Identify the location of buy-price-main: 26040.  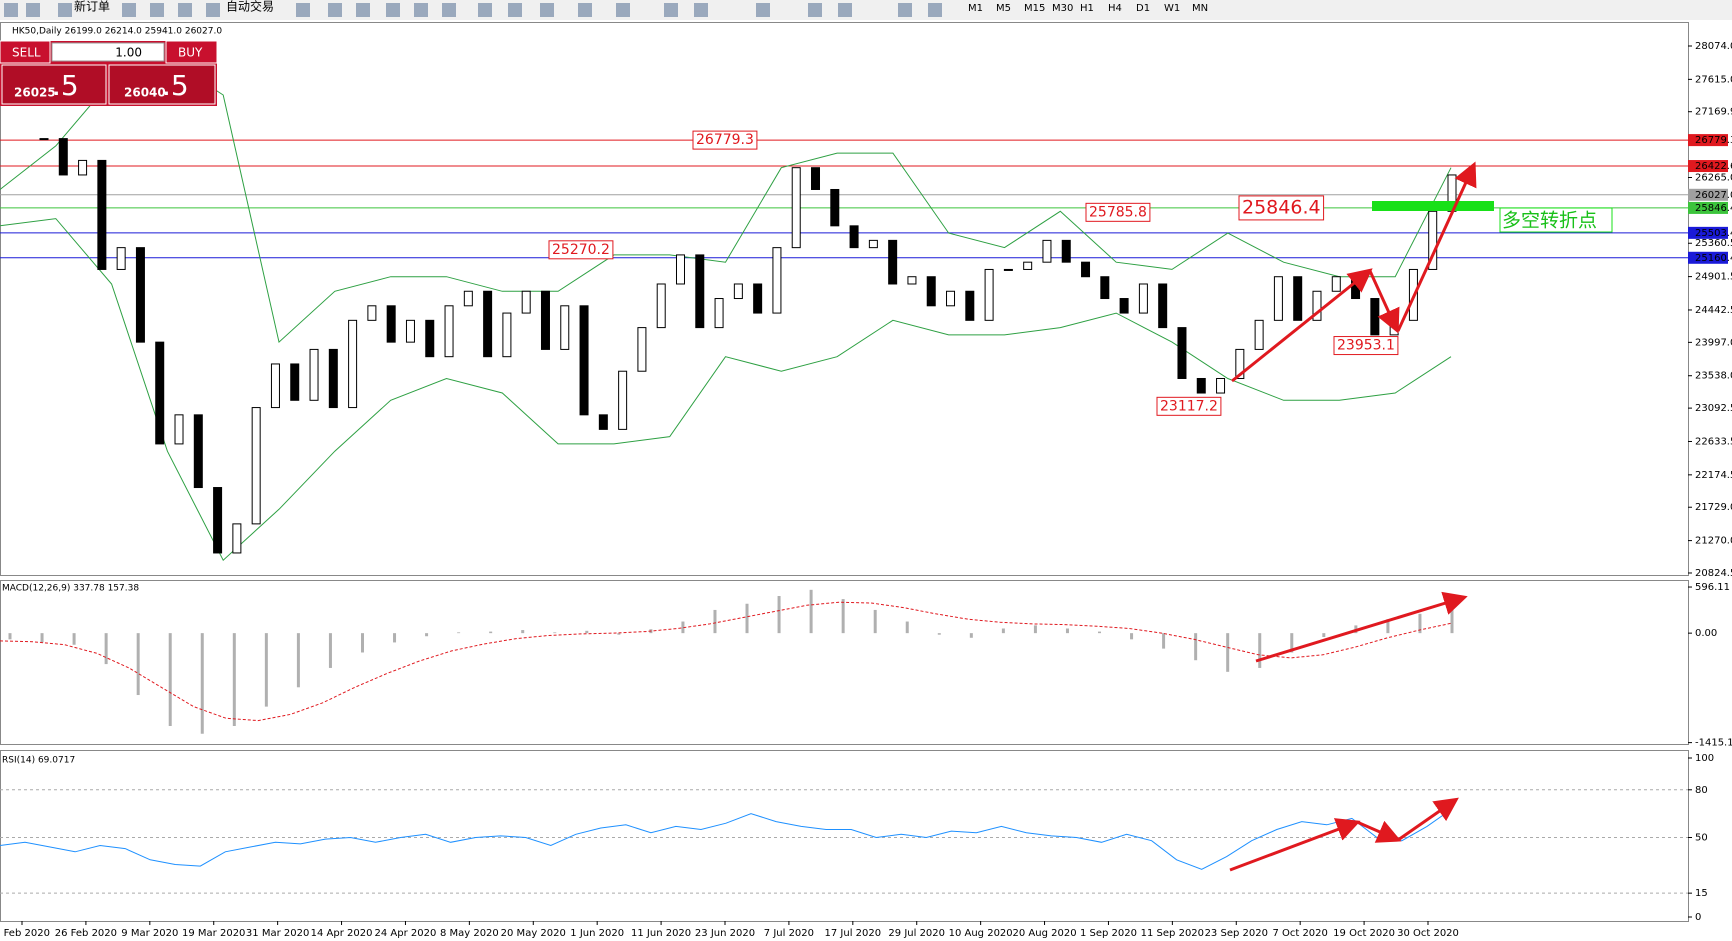
(145, 93).